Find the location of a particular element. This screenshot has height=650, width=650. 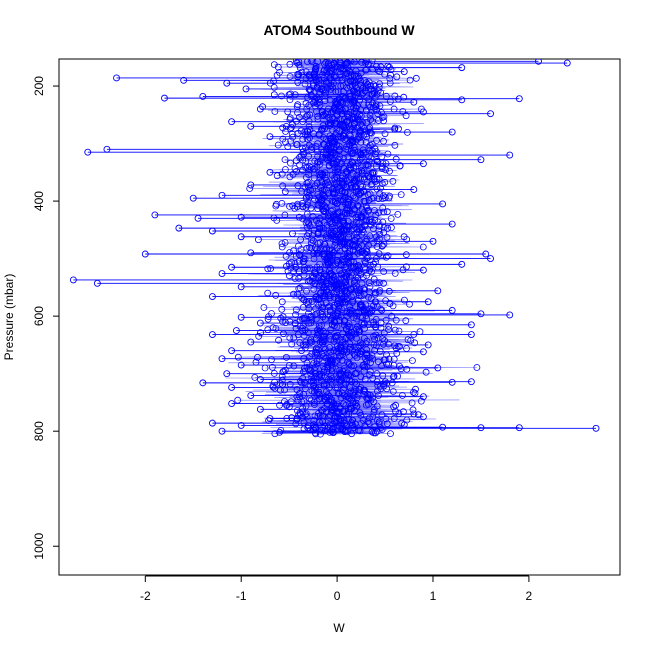

x-axis: -2 -1 0 1 2 is located at coordinates (336, 589).